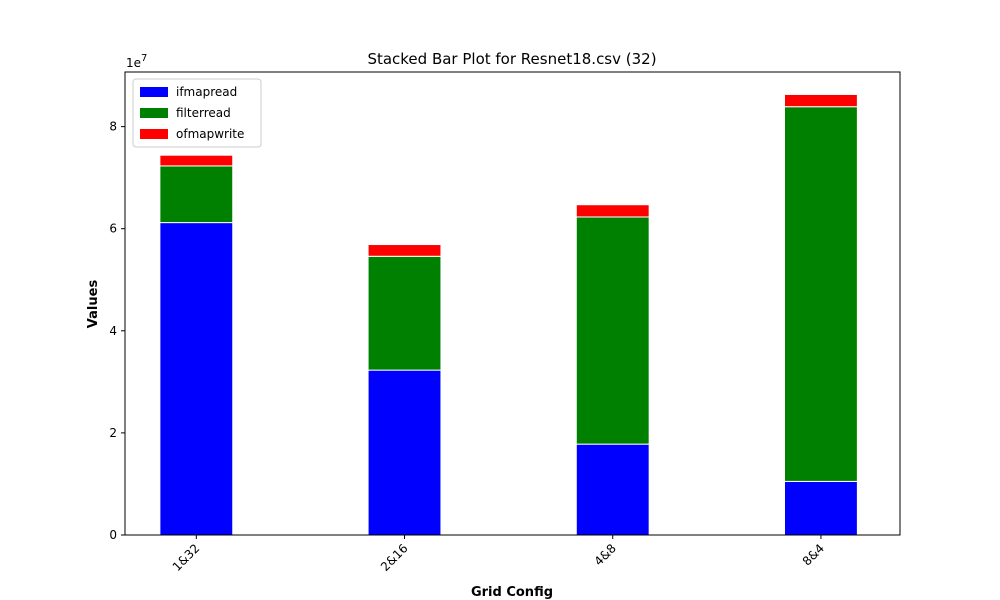 This screenshot has height=600, width=1000. Describe the element at coordinates (113, 229) in the screenshot. I see `y-tick-label: 6` at that location.